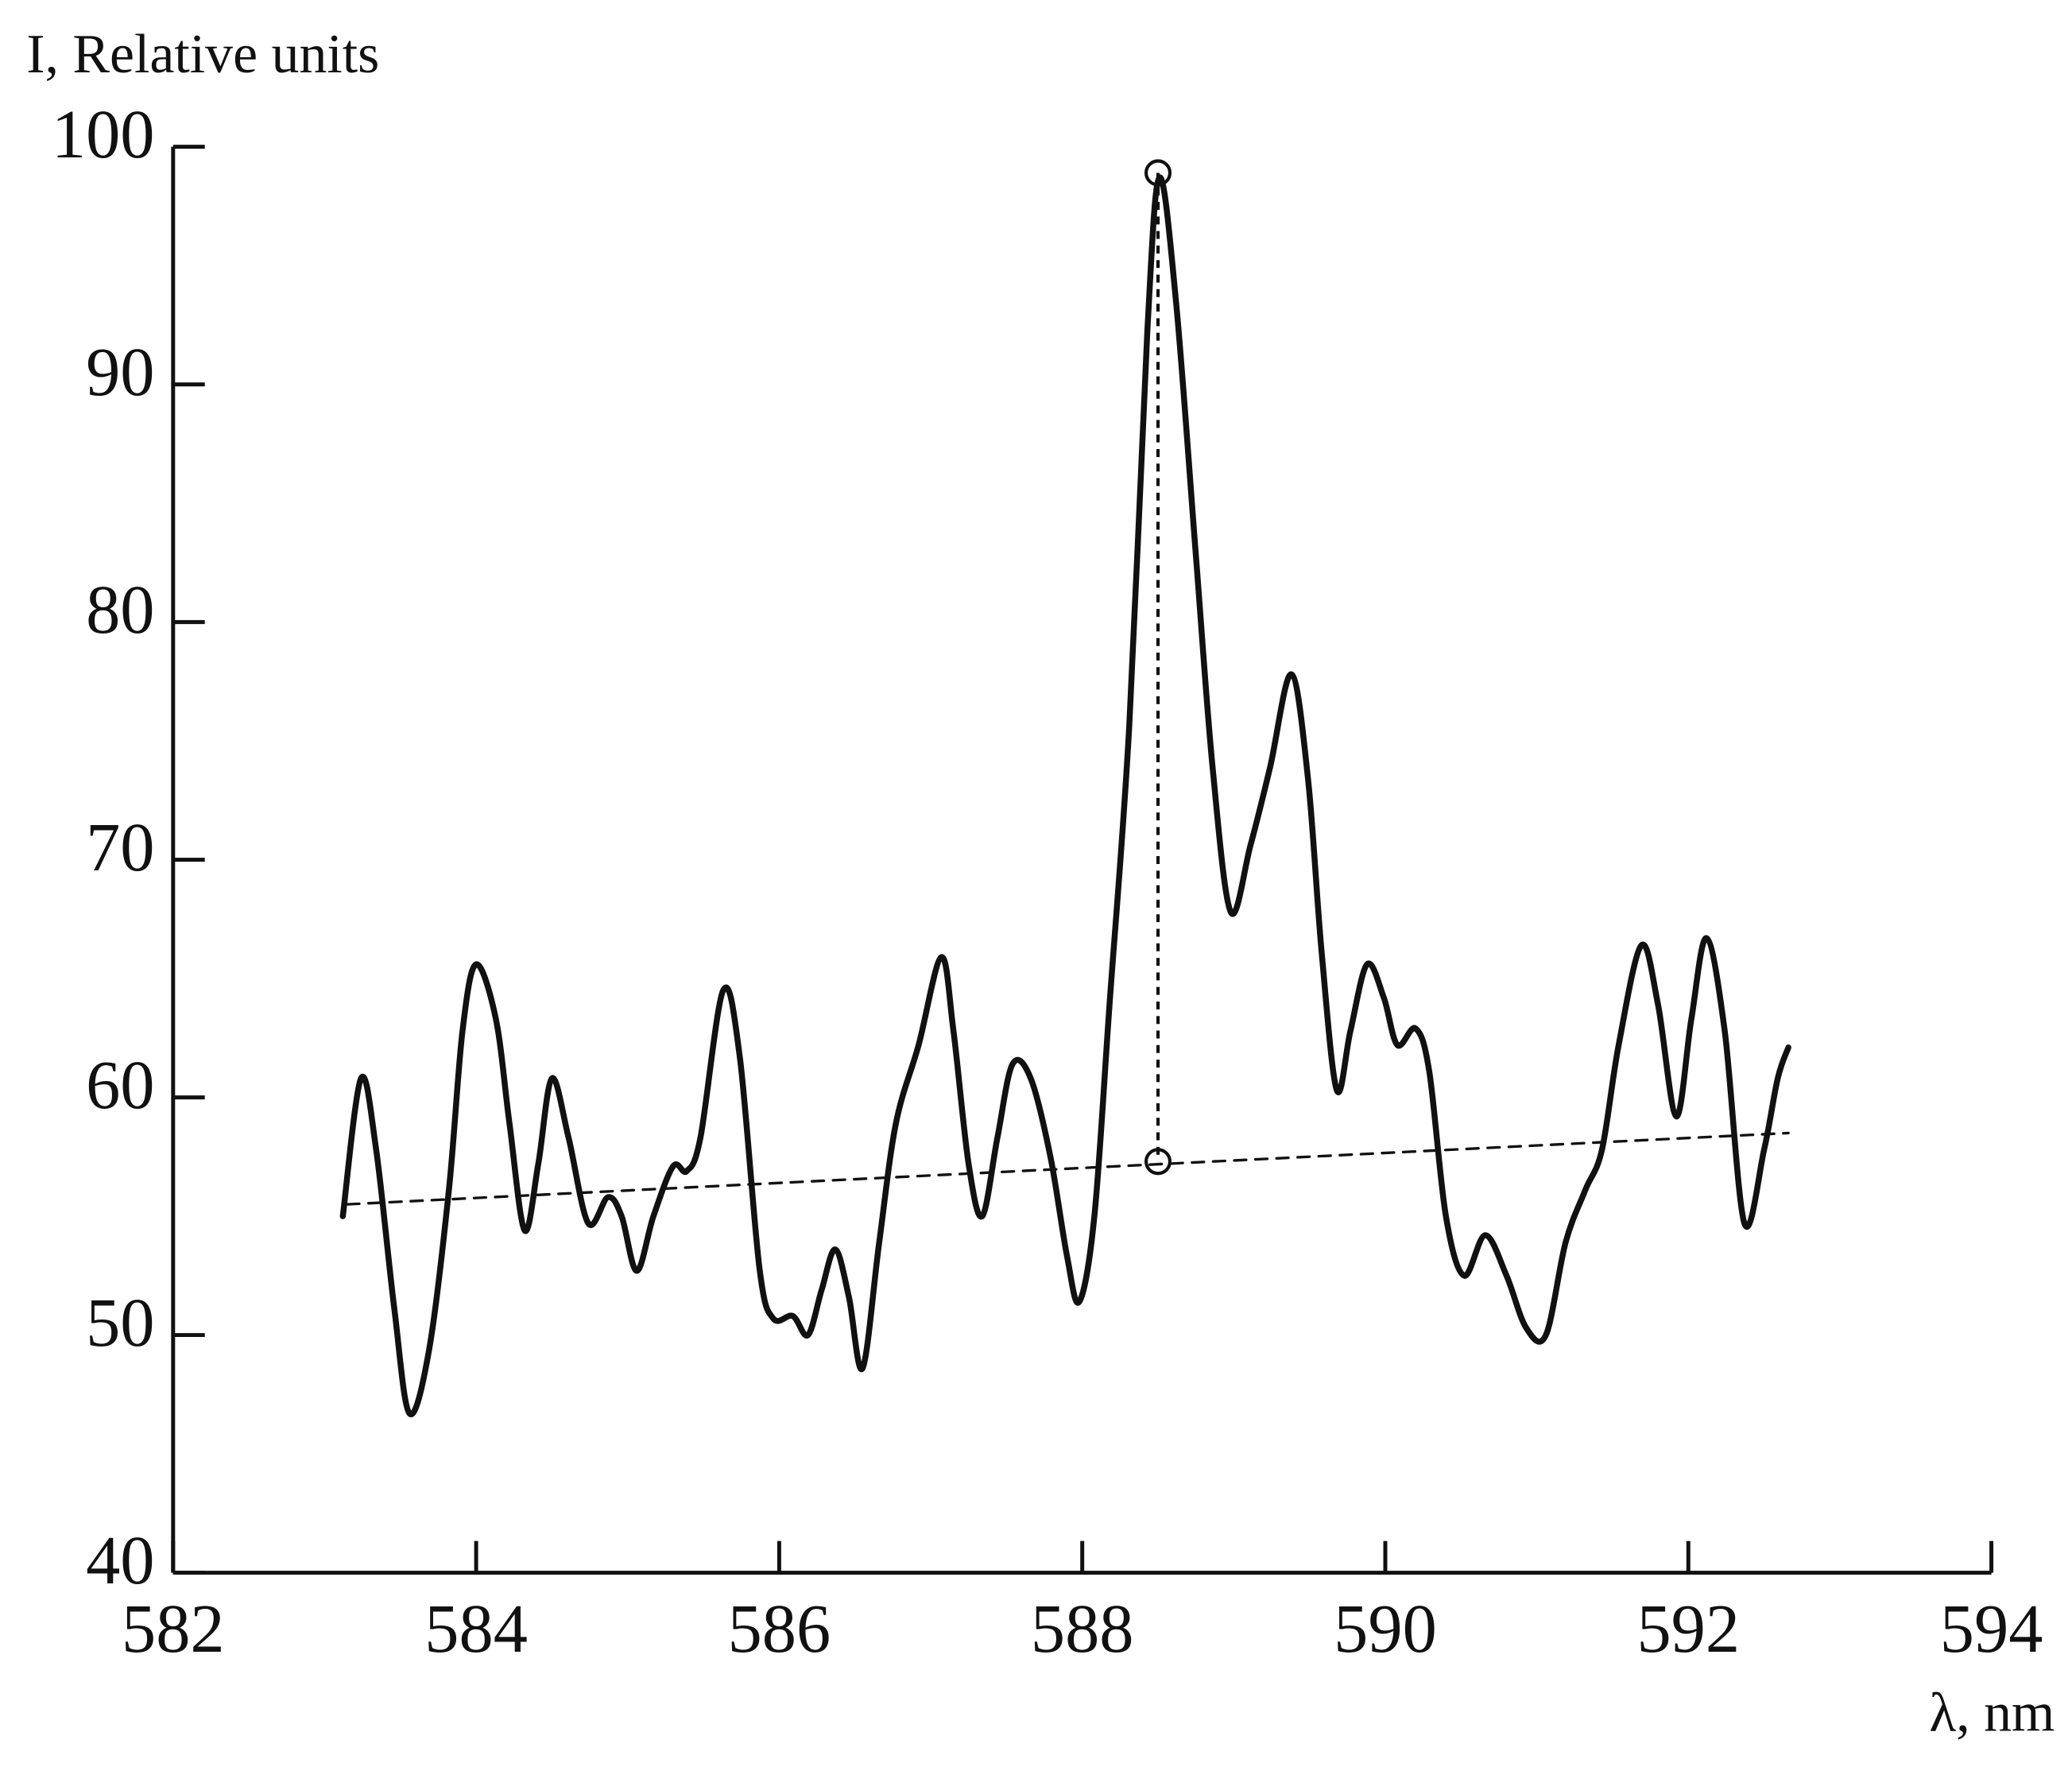 This screenshot has height=1767, width=2072. What do you see at coordinates (1385, 1629) in the screenshot?
I see `x-tick-label: 590` at bounding box center [1385, 1629].